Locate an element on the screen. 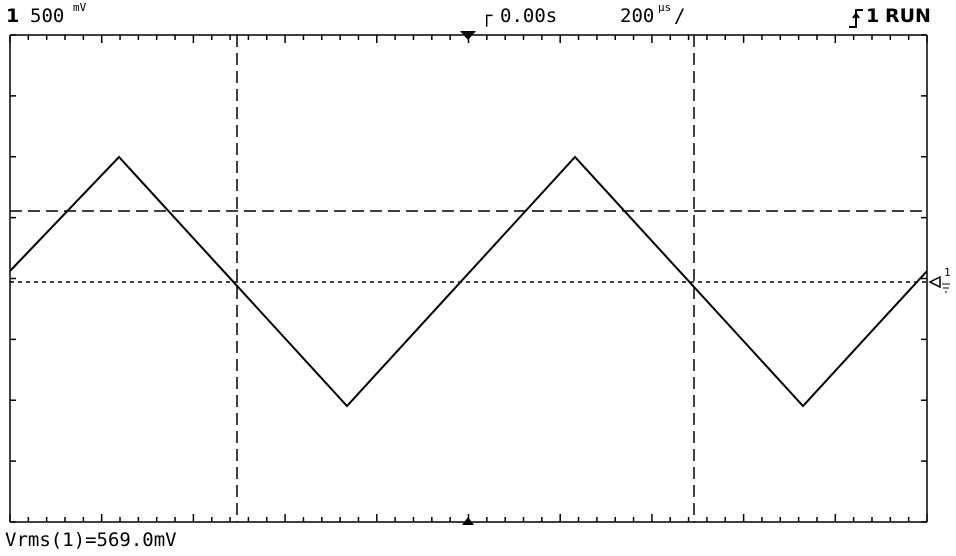 The image size is (956, 556). channel-ground-marker: 1 is located at coordinates (939, 279).